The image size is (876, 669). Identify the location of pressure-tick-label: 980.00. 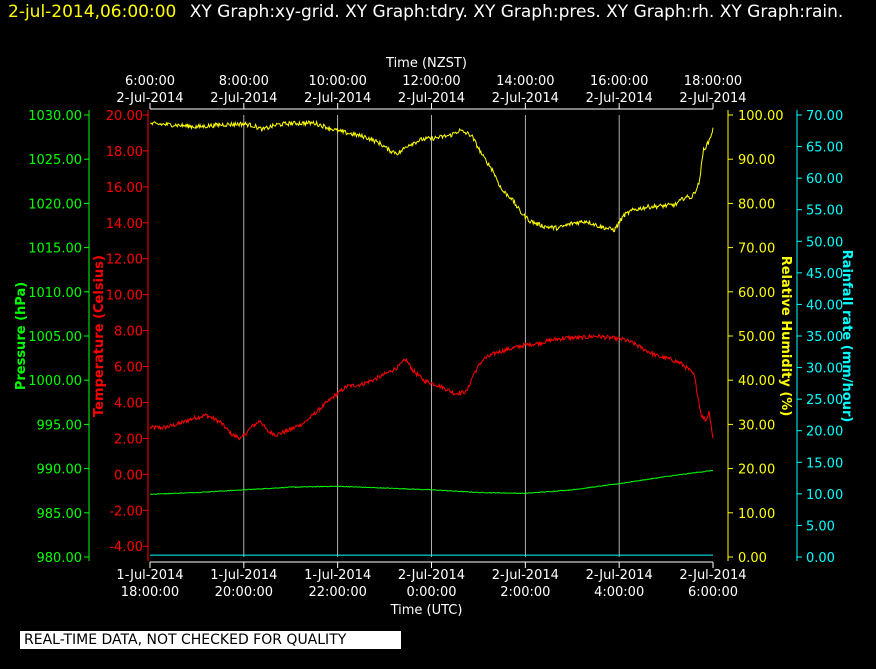
(60, 558).